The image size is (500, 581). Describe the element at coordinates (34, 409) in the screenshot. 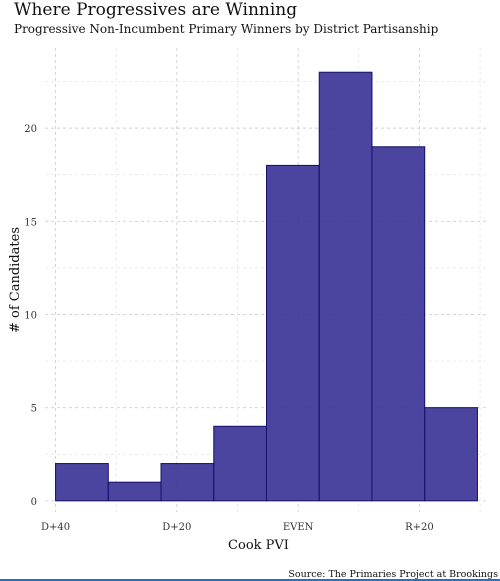

I see `y-tick-label: 5` at that location.